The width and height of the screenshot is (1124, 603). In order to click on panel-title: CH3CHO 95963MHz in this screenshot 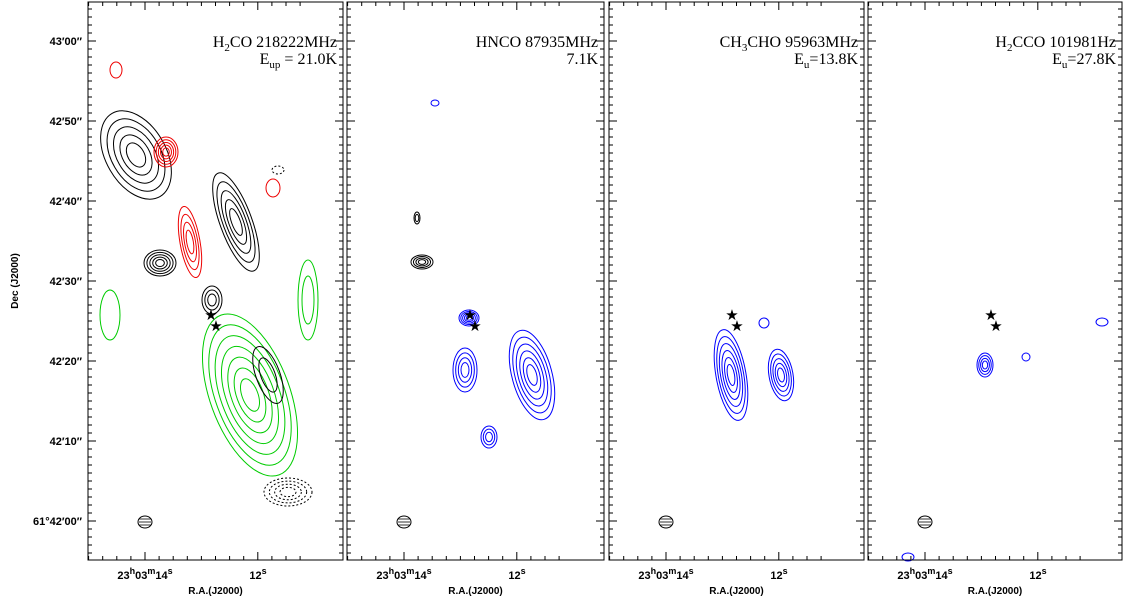, I will do `click(789, 44)`.